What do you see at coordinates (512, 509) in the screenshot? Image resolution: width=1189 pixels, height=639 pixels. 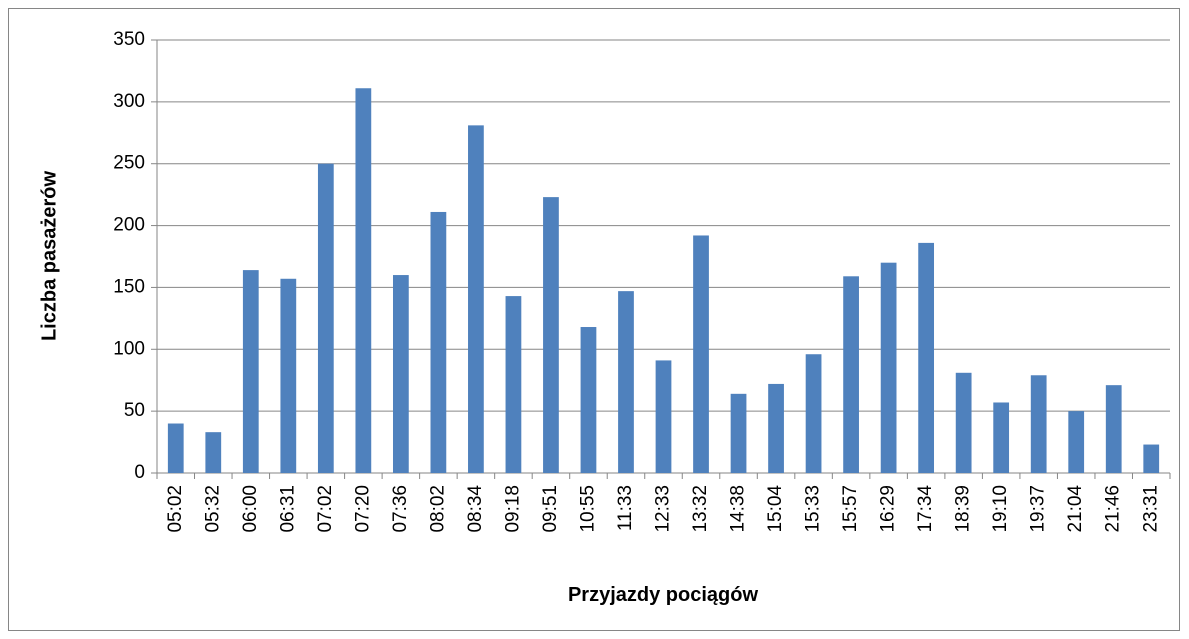 I see `x-tick-label: 09:18` at bounding box center [512, 509].